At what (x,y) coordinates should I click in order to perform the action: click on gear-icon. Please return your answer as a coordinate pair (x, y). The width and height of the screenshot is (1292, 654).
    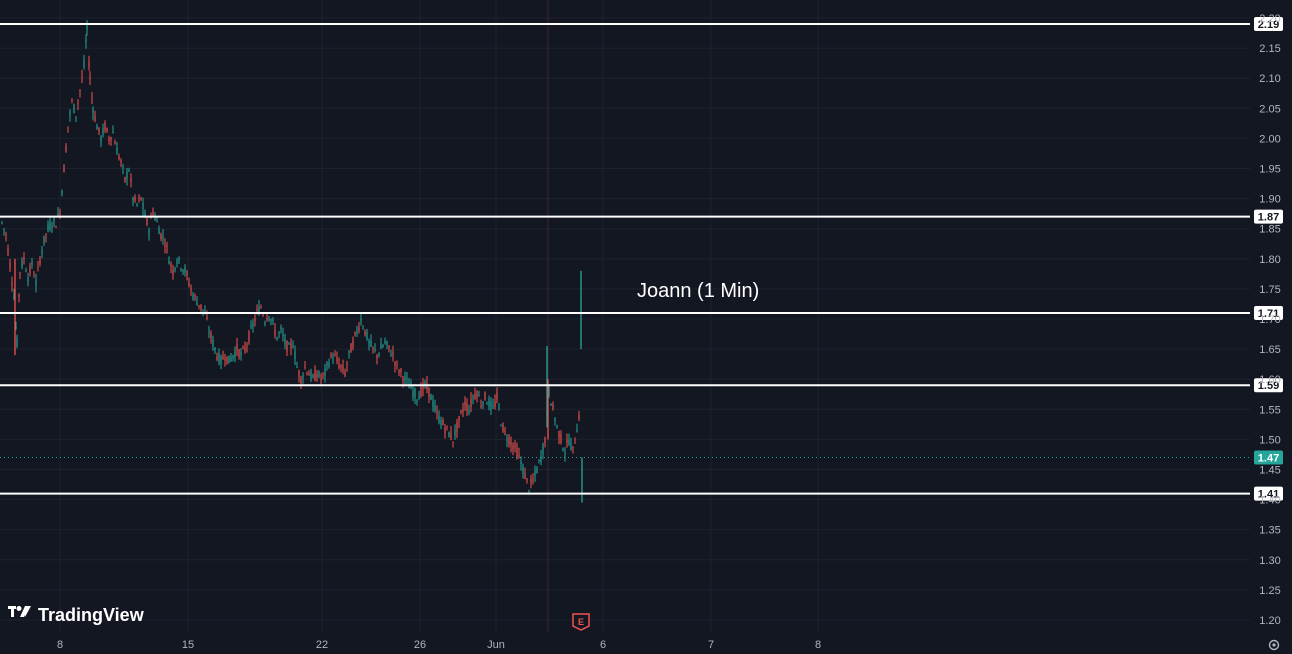
    Looking at the image, I should click on (1274, 645).